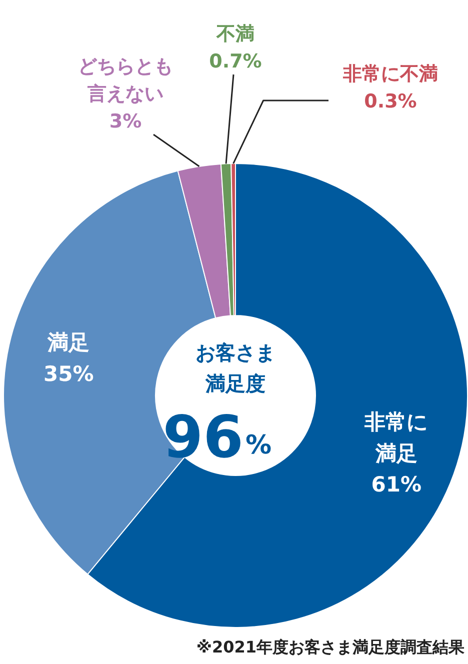 The image size is (468, 664). I want to click on slice-label: 非常に満足, so click(395, 438).